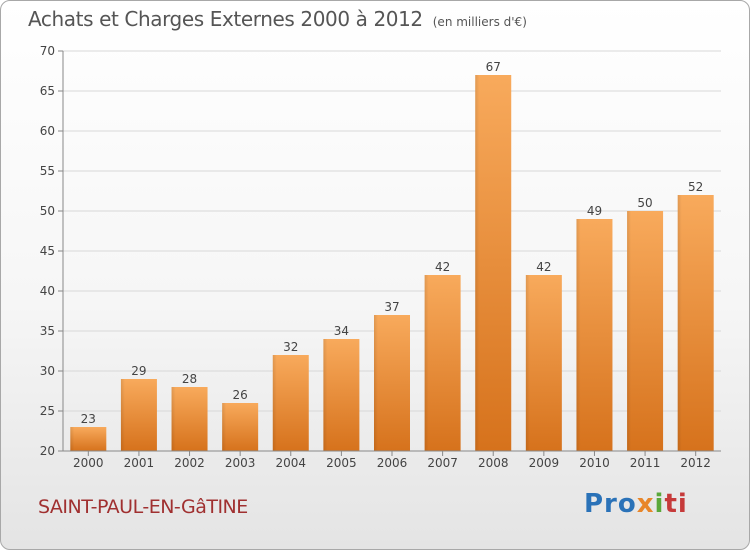 The height and width of the screenshot is (550, 750). Describe the element at coordinates (47, 371) in the screenshot. I see `y-tick-label: 30` at that location.